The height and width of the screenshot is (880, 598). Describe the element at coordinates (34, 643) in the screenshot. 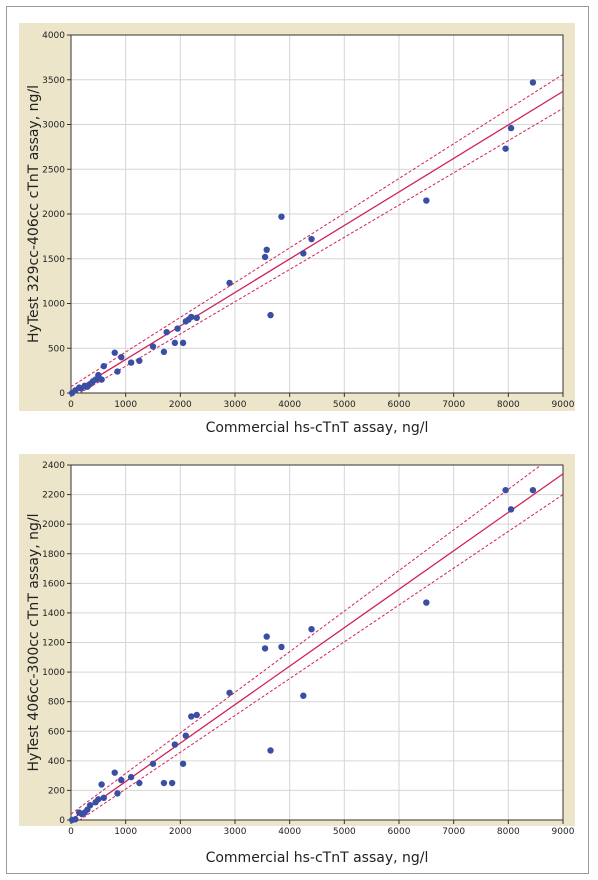

I see `y-axis-label: HyTest 406cc-300cc cTnT assay, ng/l` at that location.